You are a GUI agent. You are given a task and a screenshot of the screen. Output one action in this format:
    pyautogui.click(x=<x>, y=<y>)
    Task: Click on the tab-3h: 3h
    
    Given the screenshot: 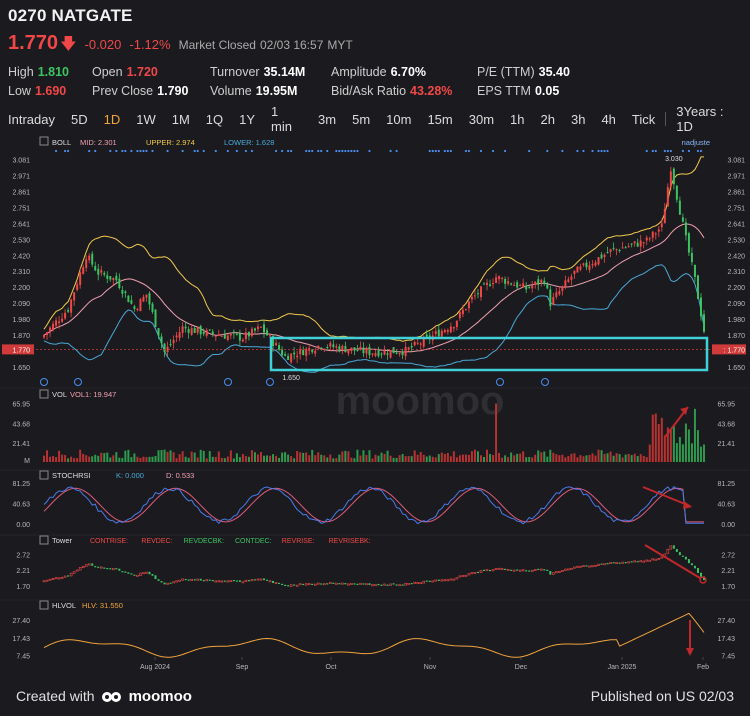 What is the action you would take?
    pyautogui.click(x=578, y=119)
    